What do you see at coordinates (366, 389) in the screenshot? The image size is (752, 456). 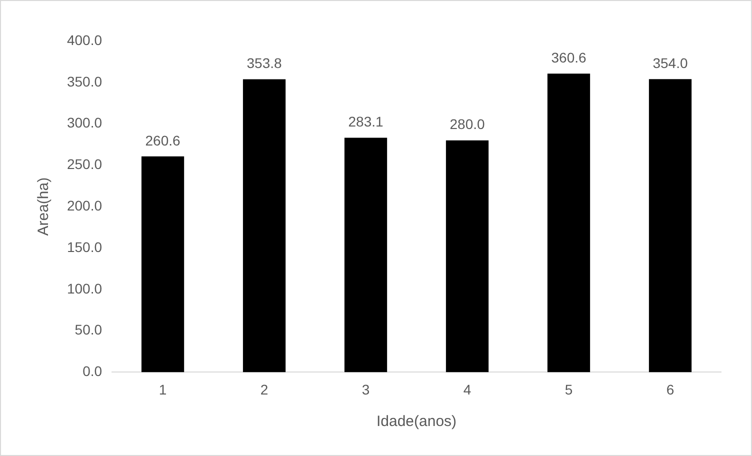 I see `x-tick-label: 3` at bounding box center [366, 389].